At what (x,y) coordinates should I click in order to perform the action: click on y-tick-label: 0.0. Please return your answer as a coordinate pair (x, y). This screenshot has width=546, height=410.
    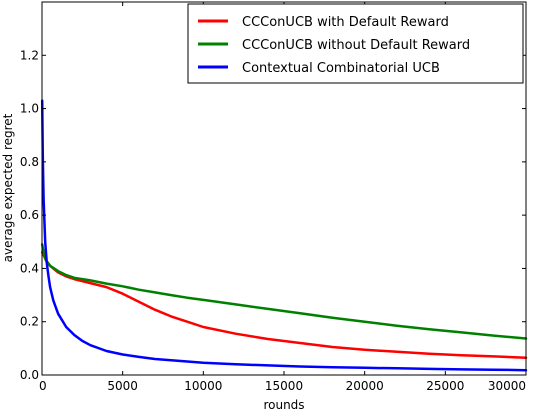
    Looking at the image, I should click on (29, 375).